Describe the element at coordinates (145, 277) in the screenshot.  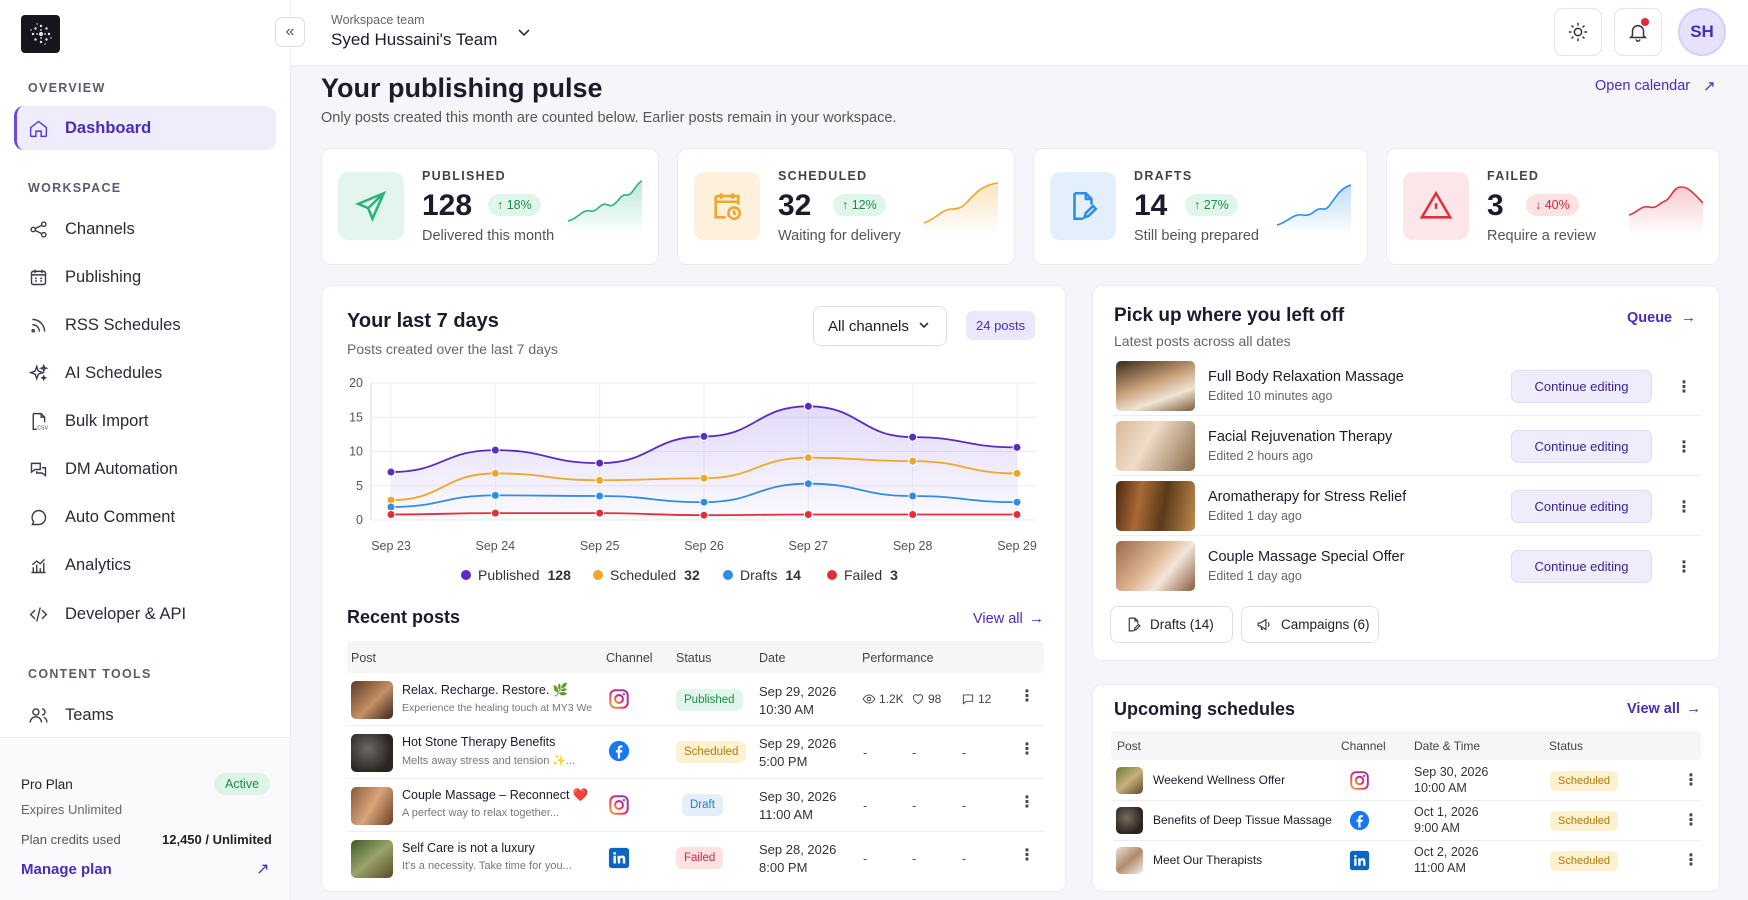
I see `sidebar-item-publishing: Publishing` at that location.